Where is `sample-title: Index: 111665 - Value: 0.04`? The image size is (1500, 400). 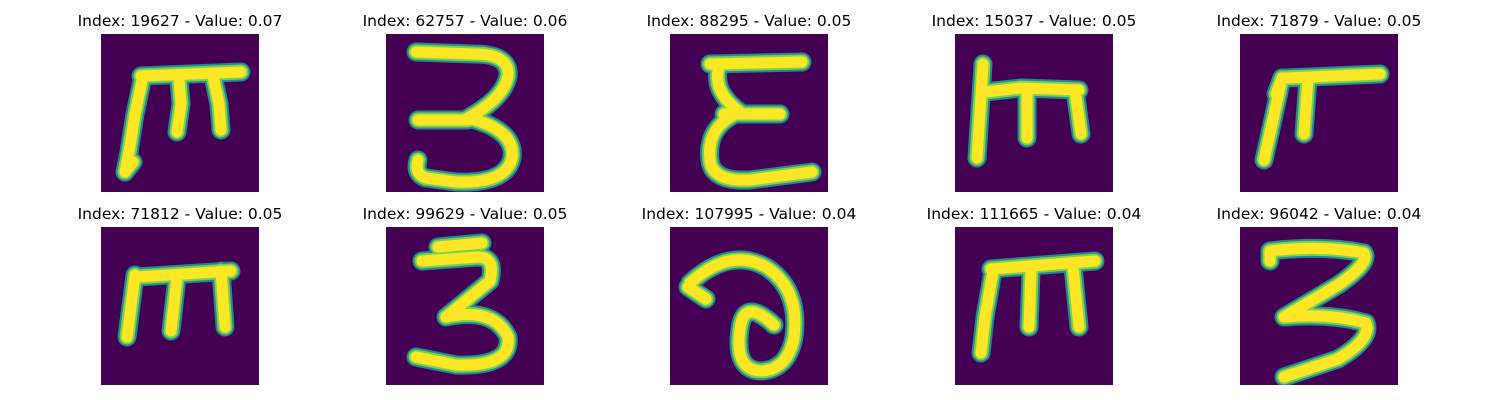
sample-title: Index: 111665 - Value: 0.04 is located at coordinates (1034, 214).